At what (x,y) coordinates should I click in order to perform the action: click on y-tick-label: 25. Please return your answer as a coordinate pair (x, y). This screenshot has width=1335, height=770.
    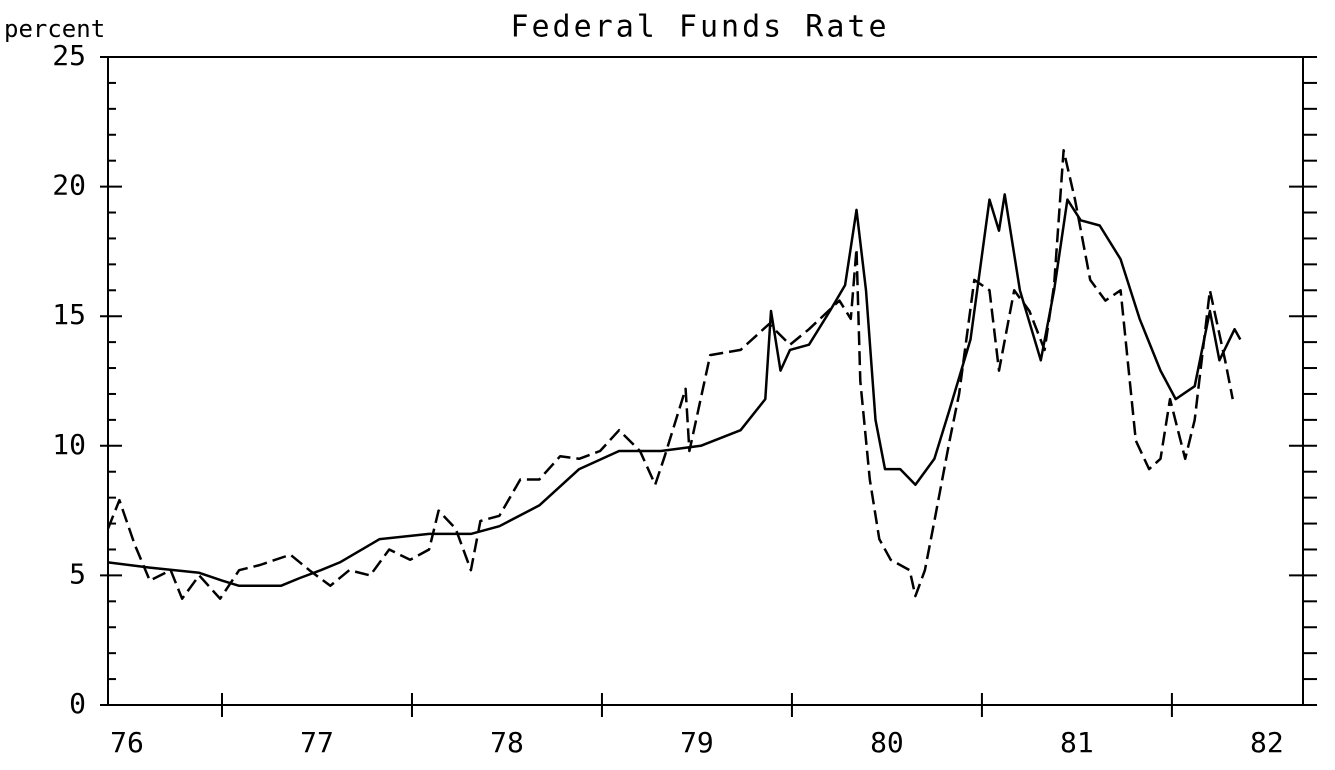
    Looking at the image, I should click on (69, 55).